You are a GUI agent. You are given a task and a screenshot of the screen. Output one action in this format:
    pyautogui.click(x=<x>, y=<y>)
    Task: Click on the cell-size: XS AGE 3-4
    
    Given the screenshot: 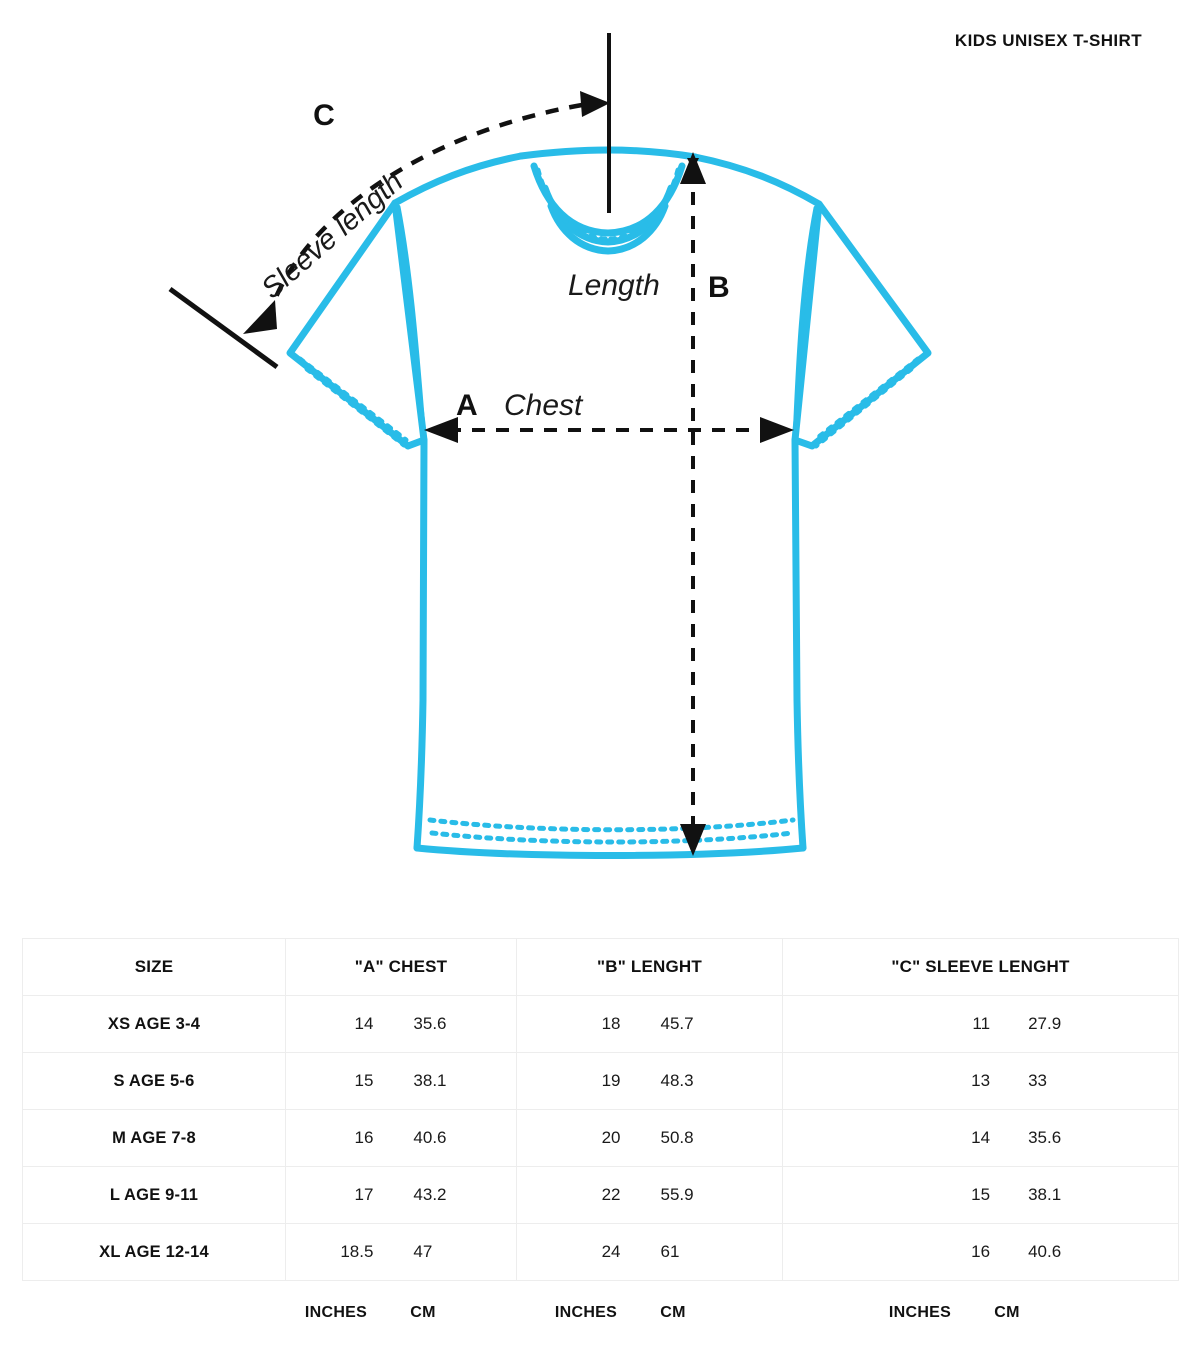 What is the action you would take?
    pyautogui.click(x=154, y=1024)
    